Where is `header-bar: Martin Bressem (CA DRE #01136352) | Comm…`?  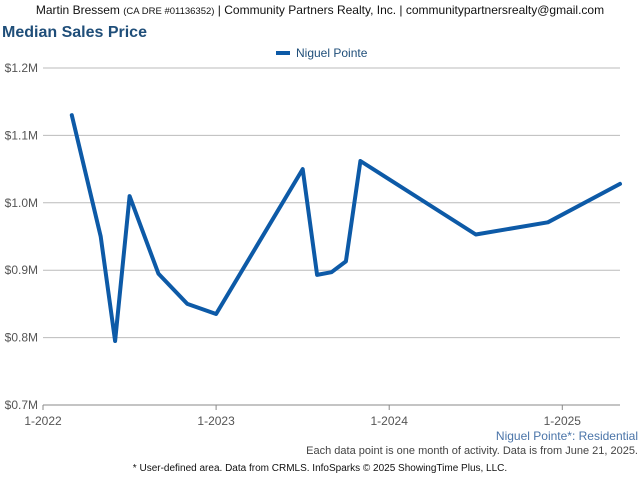
header-bar: Martin Bressem (CA DRE #01136352) | Comm… is located at coordinates (320, 10).